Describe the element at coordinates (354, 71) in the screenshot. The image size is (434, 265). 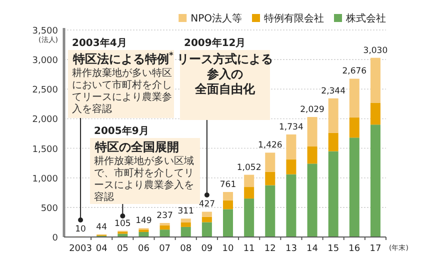
I see `total-label: 2,676` at that location.